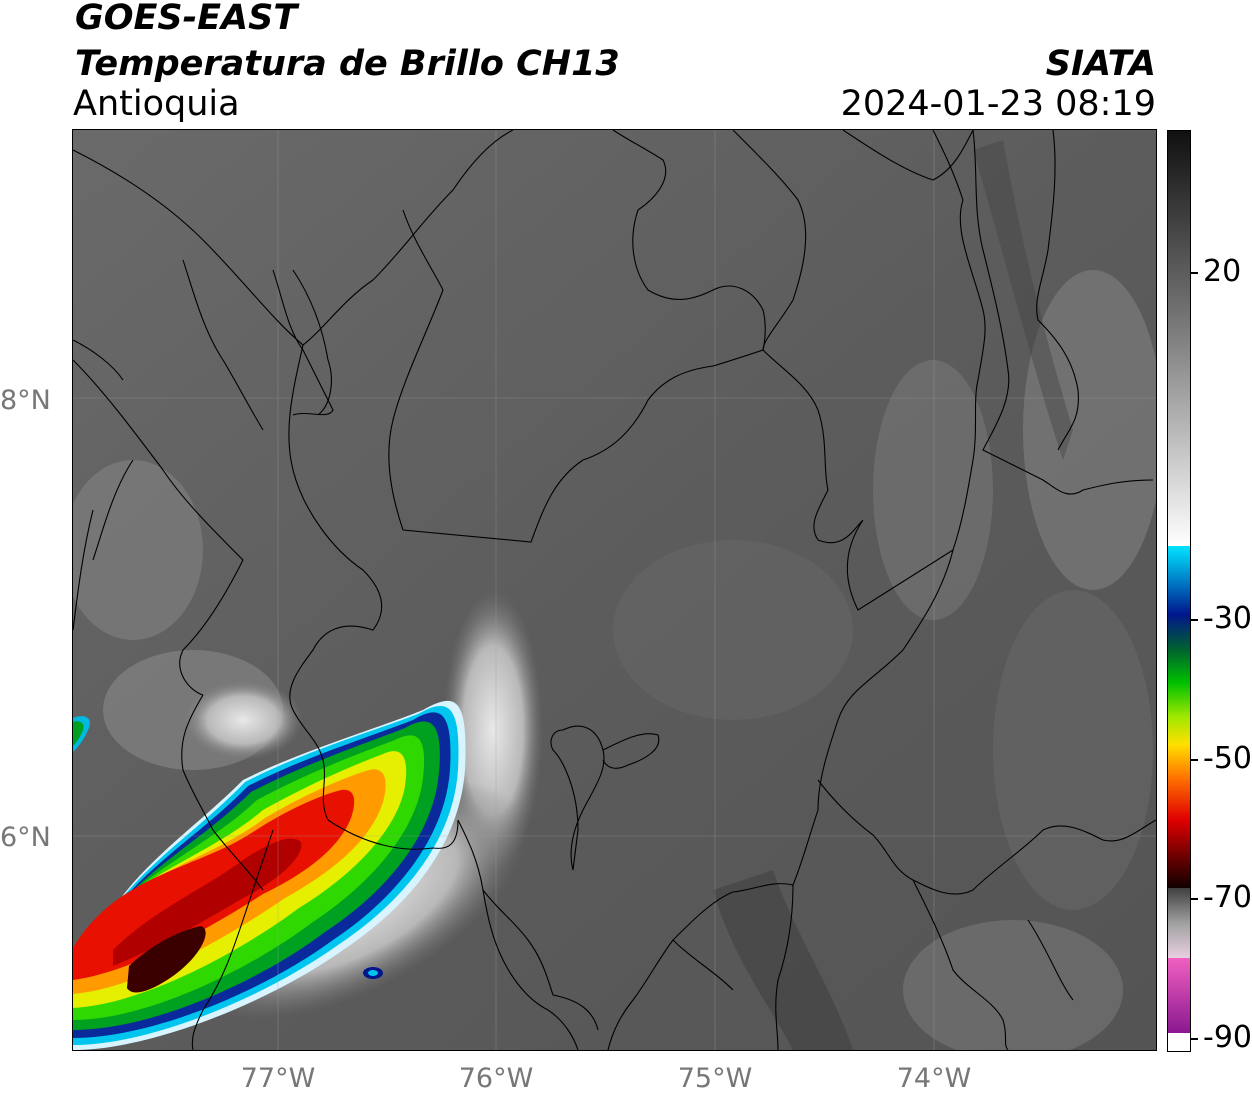  Describe the element at coordinates (1227, 897) in the screenshot. I see `colorbar-label-minus70: -70` at that location.